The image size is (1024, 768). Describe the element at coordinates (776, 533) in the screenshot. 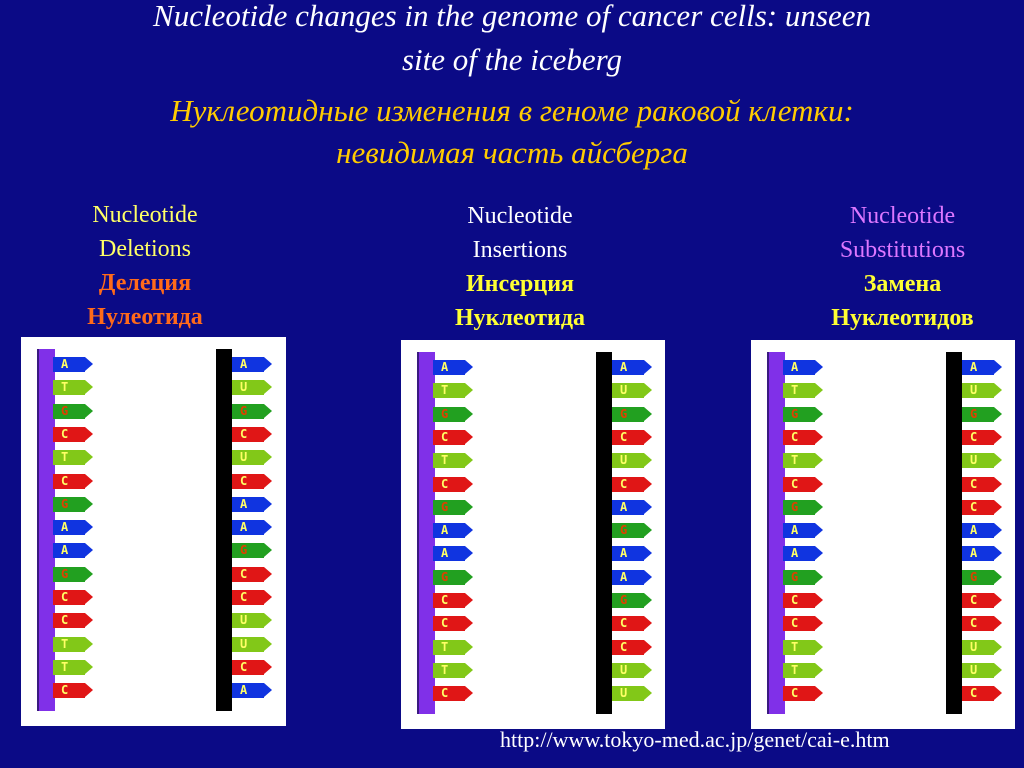

I see `dna-backbone-strand` at that location.